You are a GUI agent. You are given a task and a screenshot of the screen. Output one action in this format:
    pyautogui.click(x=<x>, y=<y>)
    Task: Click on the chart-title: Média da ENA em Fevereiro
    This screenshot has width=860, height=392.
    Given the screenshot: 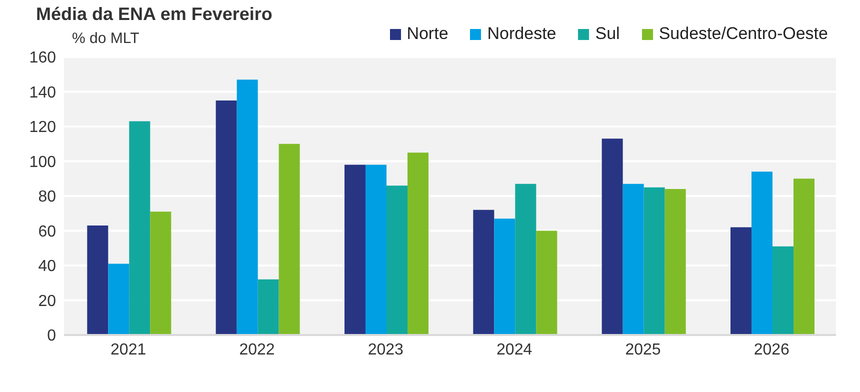 What is the action you would take?
    pyautogui.click(x=154, y=14)
    